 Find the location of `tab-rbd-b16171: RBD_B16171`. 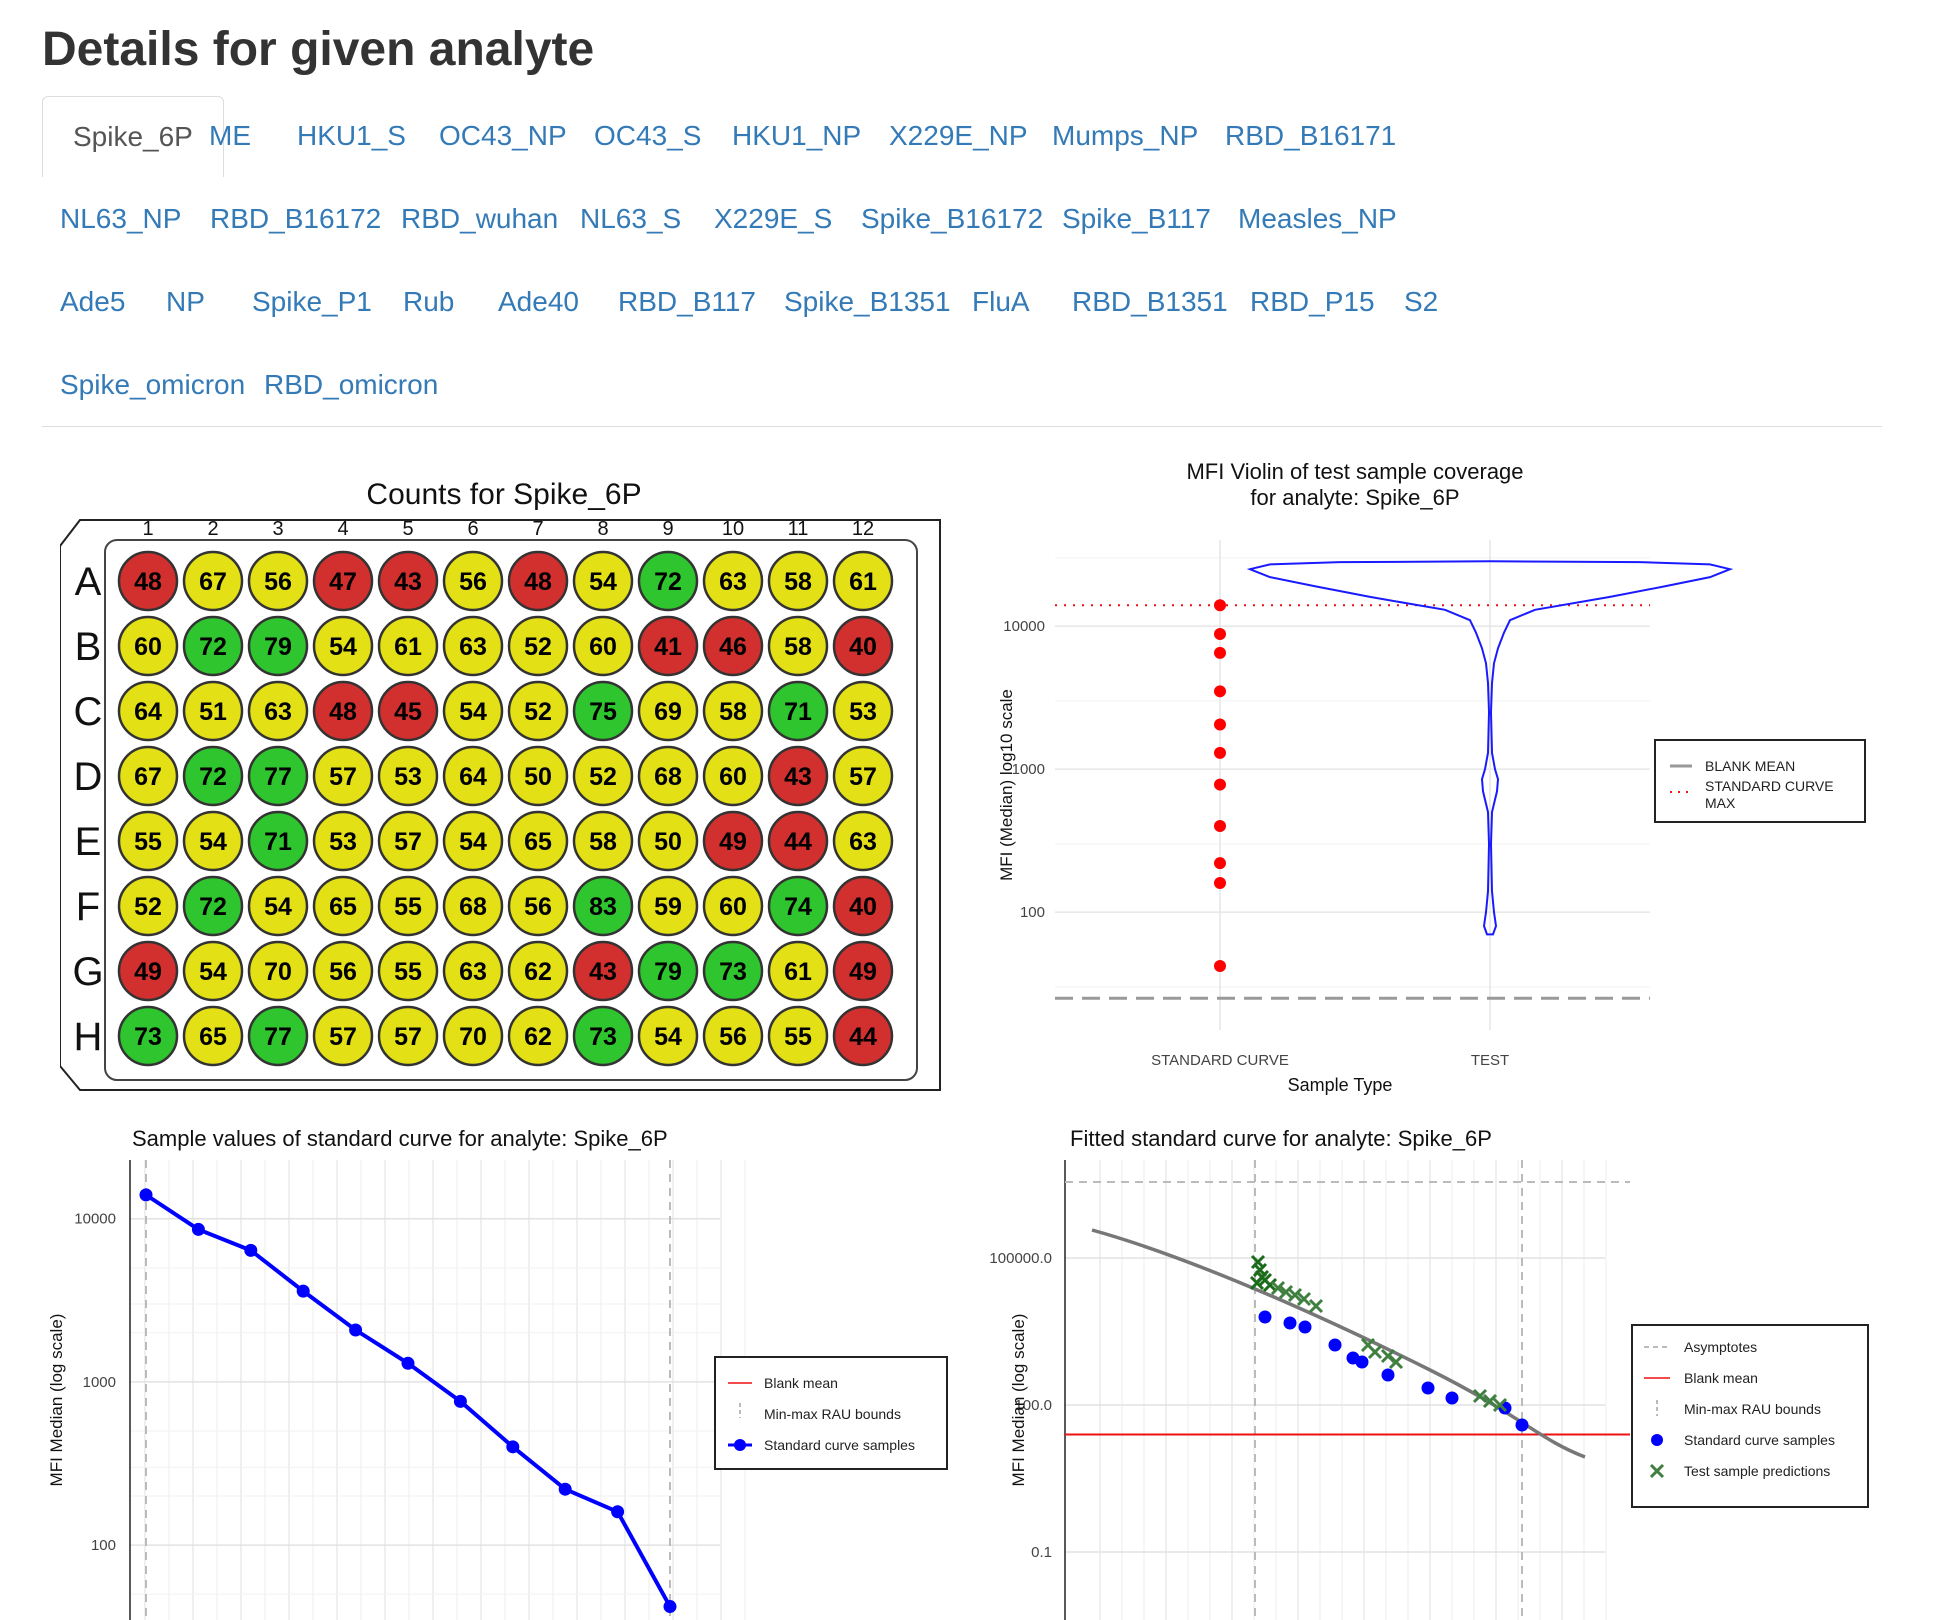

tab-rbd-b16171: RBD_B16171 is located at coordinates (1311, 135).